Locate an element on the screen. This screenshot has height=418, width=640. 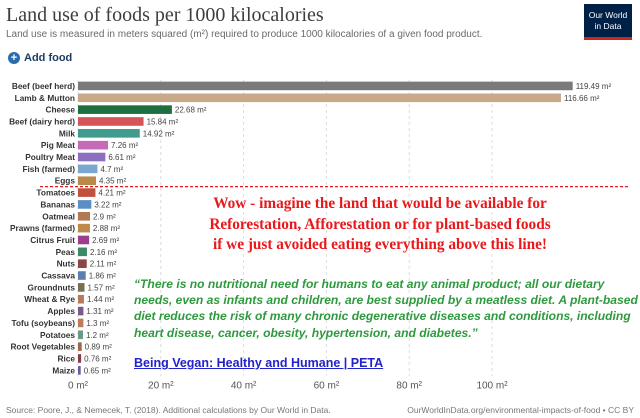
category-label: Root Vegetables is located at coordinates (42, 347).